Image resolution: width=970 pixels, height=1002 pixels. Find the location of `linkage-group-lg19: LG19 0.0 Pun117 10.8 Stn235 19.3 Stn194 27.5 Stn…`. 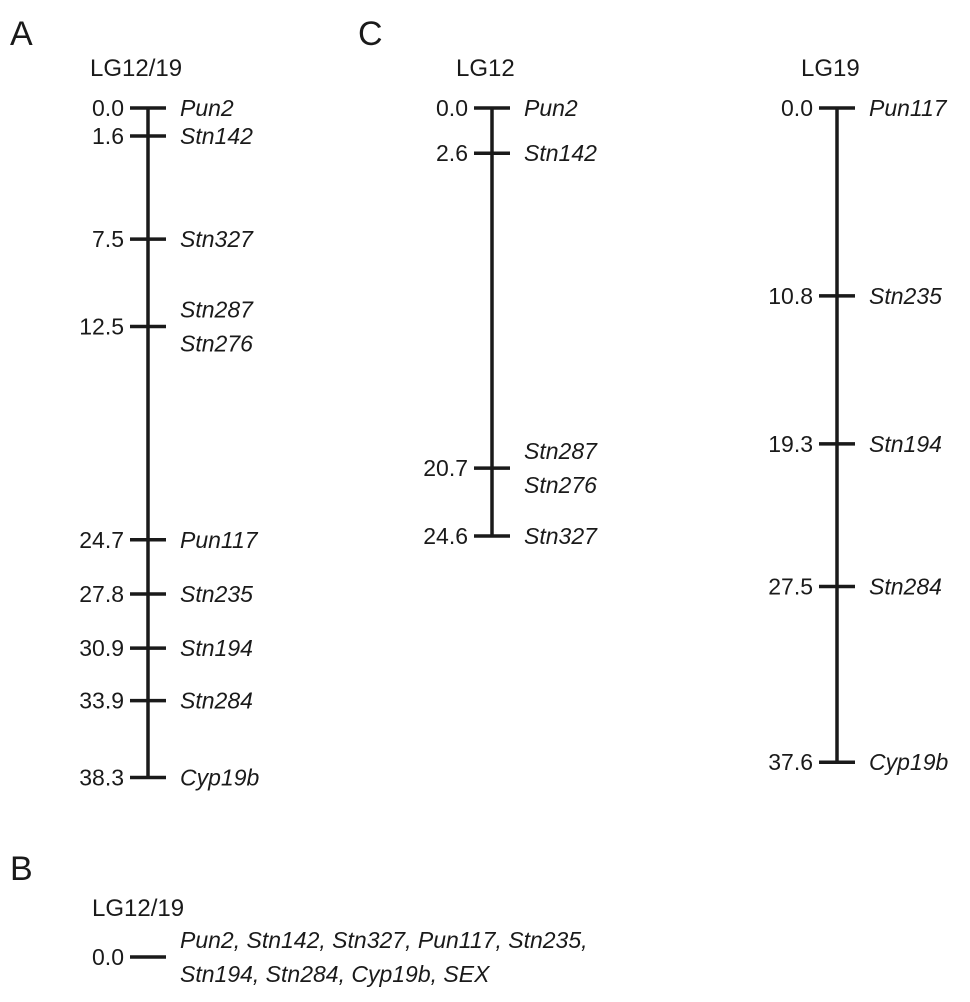

linkage-group-lg19: LG19 0.0 Pun117 10.8 Stn235 19.3 Stn194 27.5 Stn… is located at coordinates (858, 415).